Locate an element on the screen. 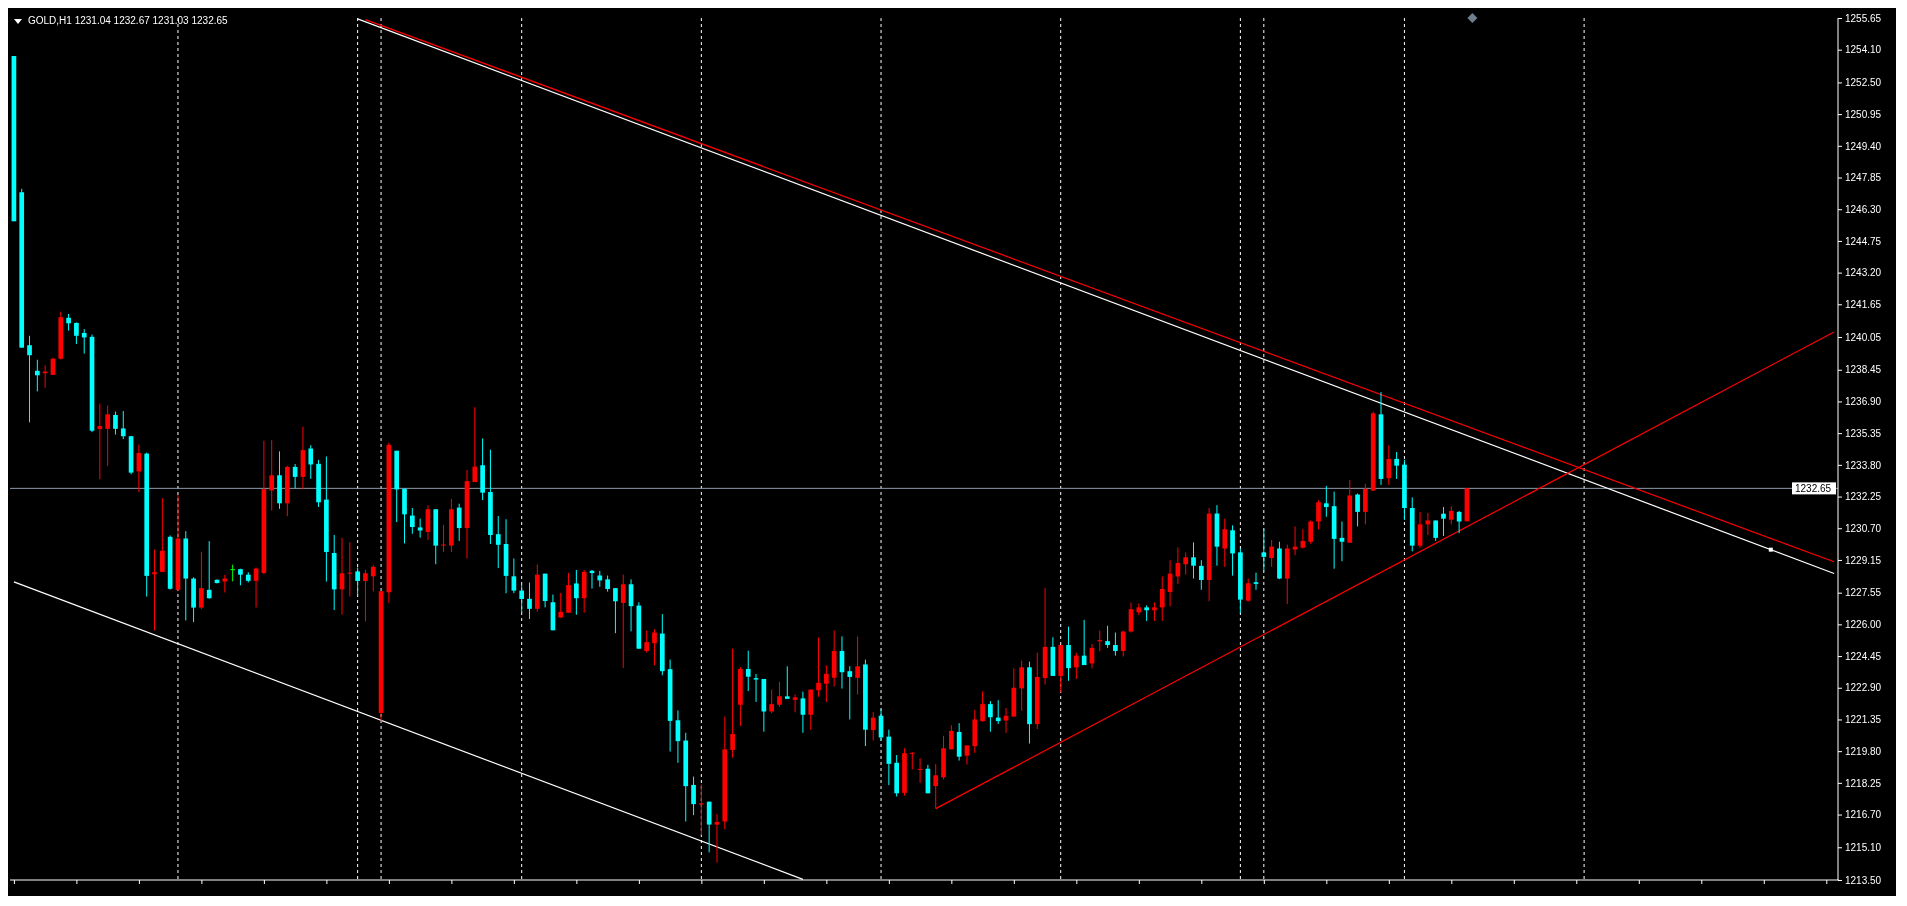 This screenshot has height=906, width=1907. y-tick-label: 1243.20 is located at coordinates (1863, 273).